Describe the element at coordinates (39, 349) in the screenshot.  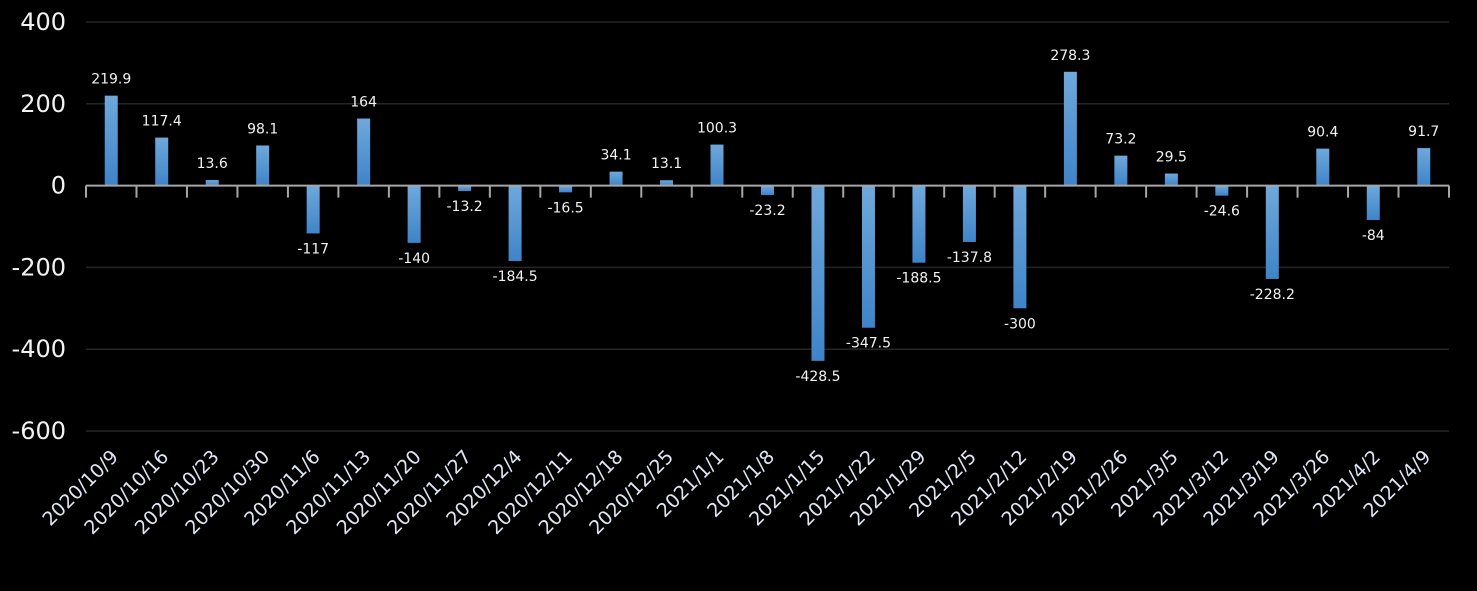
I see `y-tick-label: -400` at that location.